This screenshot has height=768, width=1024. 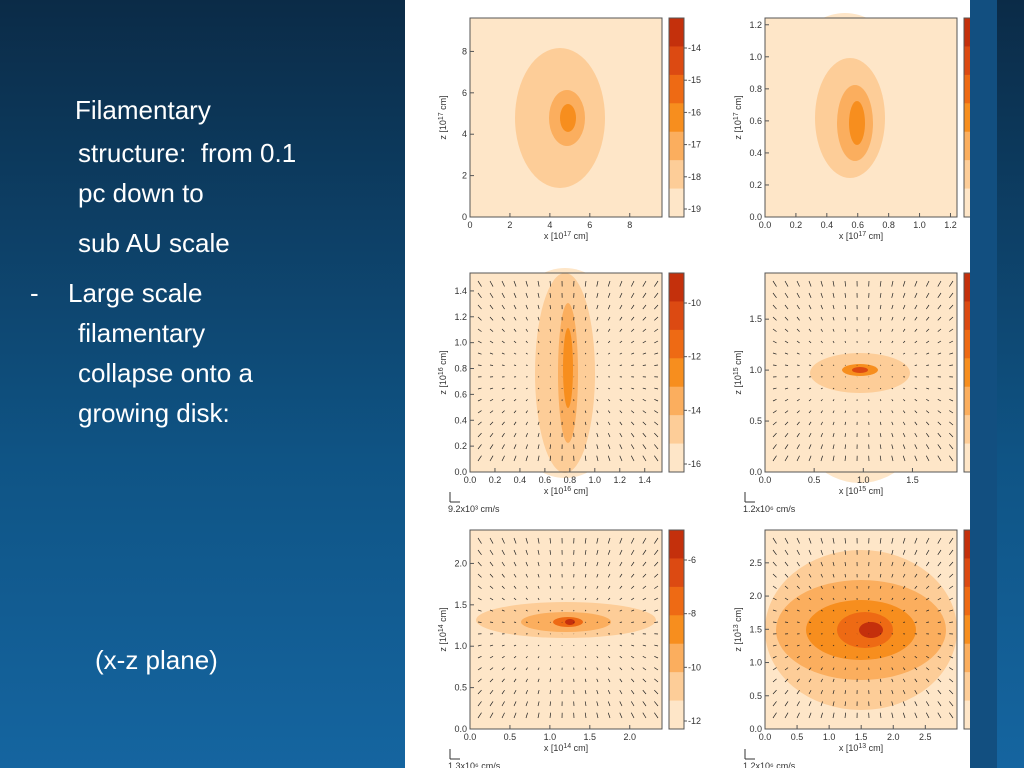 What do you see at coordinates (755, 563) in the screenshot?
I see `y-tick-label: 2.5` at bounding box center [755, 563].